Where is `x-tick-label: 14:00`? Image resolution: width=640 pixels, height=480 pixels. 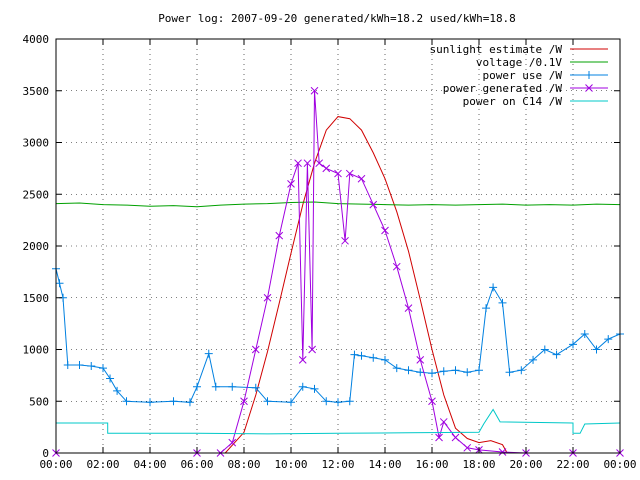
x-tick-label: 14:00 is located at coordinates (384, 464).